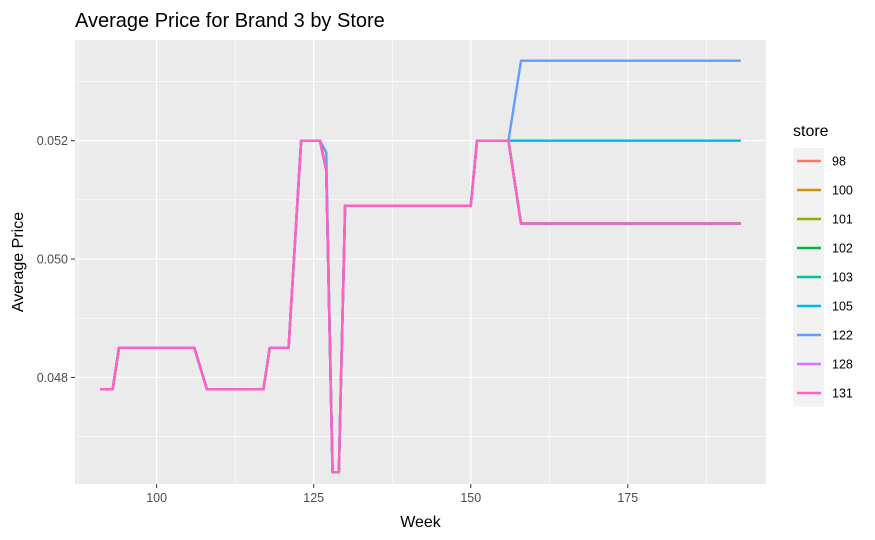  Describe the element at coordinates (842, 278) in the screenshot. I see `legend-label-store-103: 103` at that location.